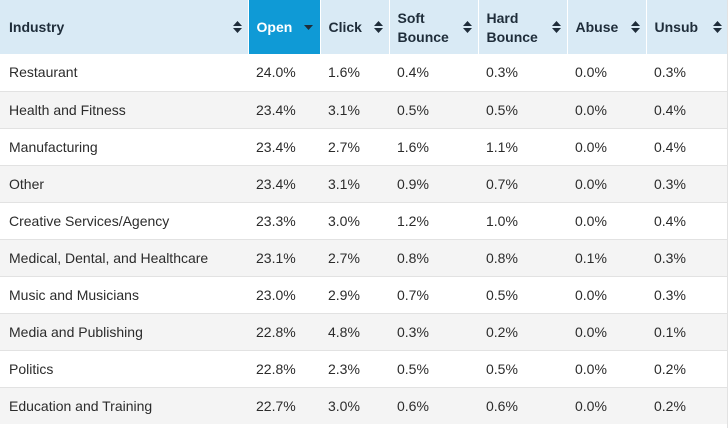 This screenshot has width=728, height=428. What do you see at coordinates (27, 183) in the screenshot?
I see `cell-industry: Other` at bounding box center [27, 183].